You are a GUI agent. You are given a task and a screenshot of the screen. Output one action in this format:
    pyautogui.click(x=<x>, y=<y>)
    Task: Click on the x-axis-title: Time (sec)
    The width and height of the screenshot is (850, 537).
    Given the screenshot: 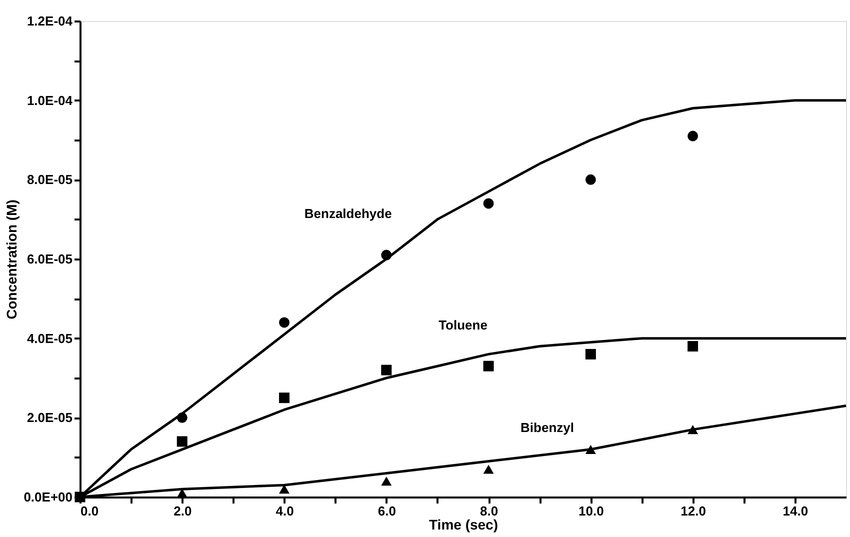 What is the action you would take?
    pyautogui.click(x=463, y=524)
    